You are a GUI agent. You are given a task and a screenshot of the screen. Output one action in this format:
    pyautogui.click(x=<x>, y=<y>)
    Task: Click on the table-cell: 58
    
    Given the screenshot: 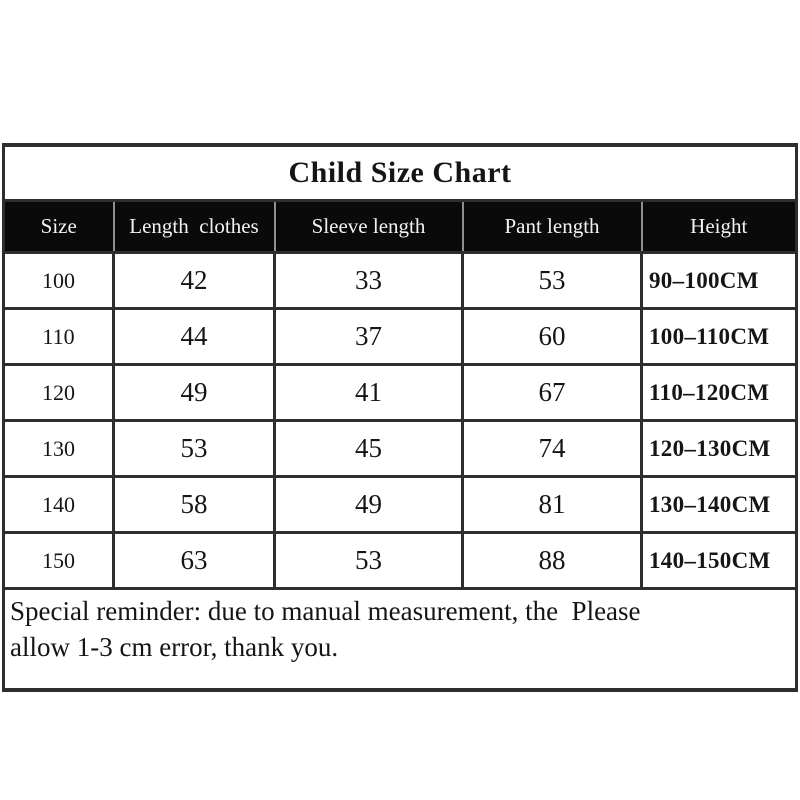 What is the action you would take?
    pyautogui.click(x=194, y=504)
    